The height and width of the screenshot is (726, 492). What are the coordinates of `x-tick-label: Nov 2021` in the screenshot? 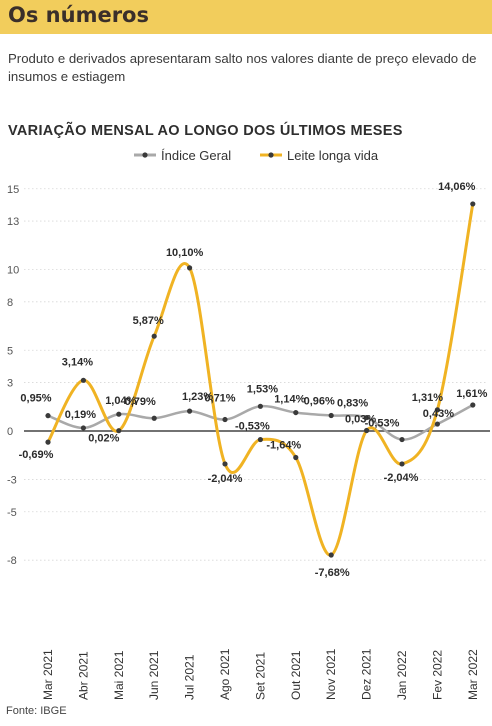 It's located at (331, 674).